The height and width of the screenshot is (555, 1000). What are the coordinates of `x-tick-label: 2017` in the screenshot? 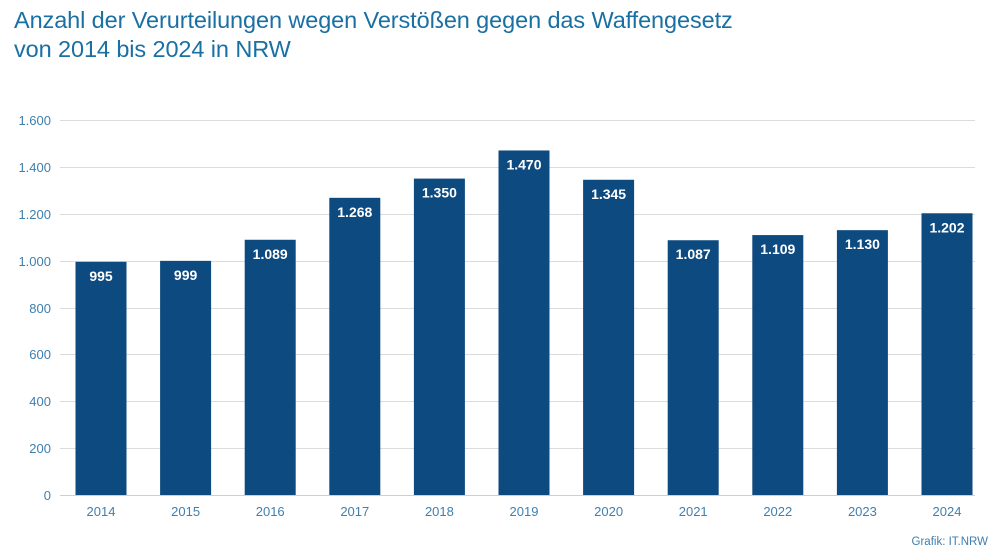 It's located at (354, 511).